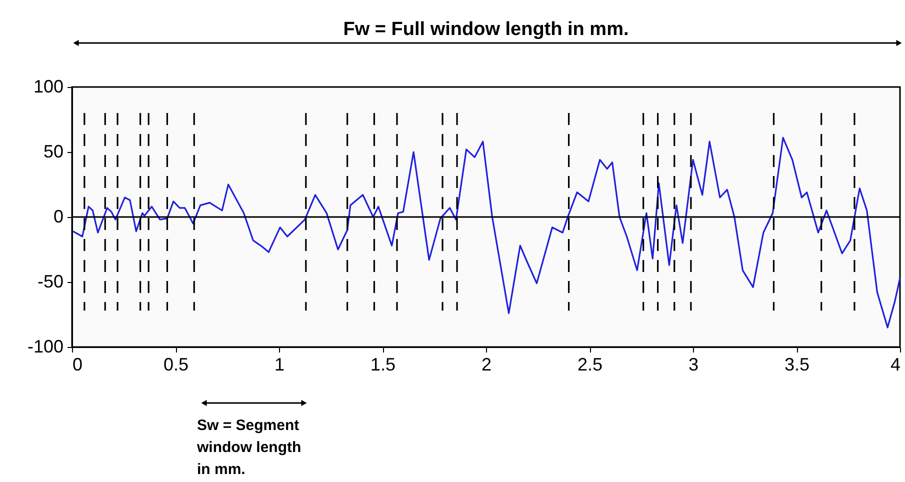 The width and height of the screenshot is (905, 482). What do you see at coordinates (895, 364) in the screenshot?
I see `x-tick-label: 4` at bounding box center [895, 364].